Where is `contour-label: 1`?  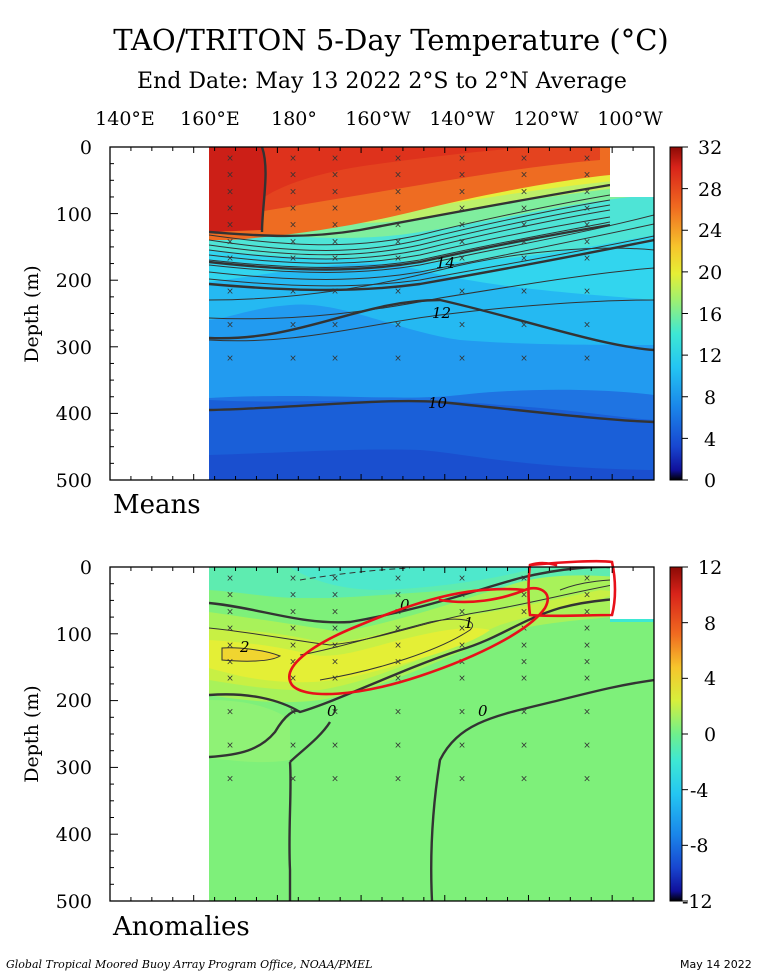
contour-label: 1 is located at coordinates (469, 623).